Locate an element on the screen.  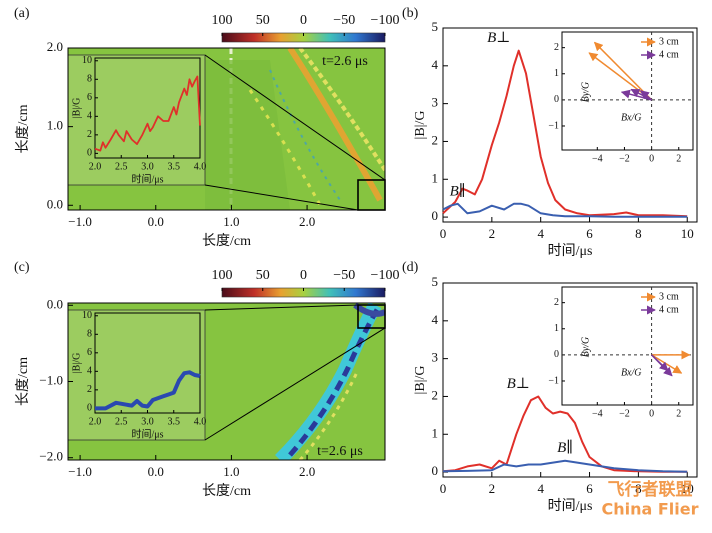
arrow is located at coordinates (646, 95).